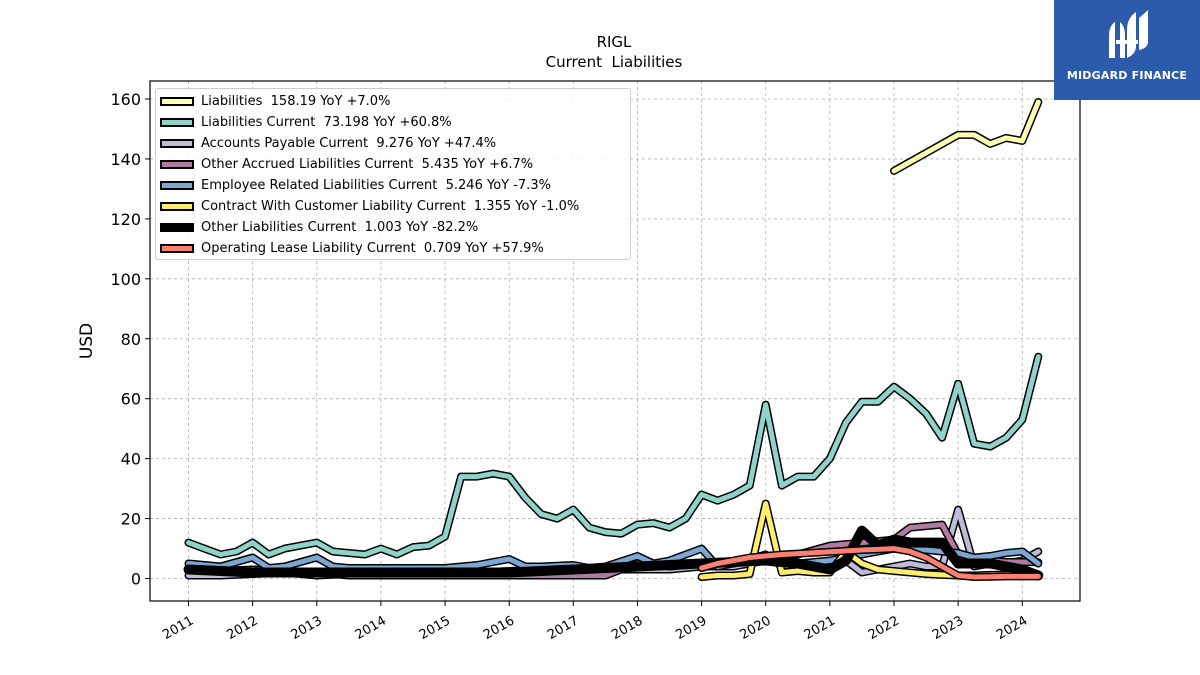 This screenshot has width=1200, height=675. I want to click on y-tick-label: 40, so click(131, 459).